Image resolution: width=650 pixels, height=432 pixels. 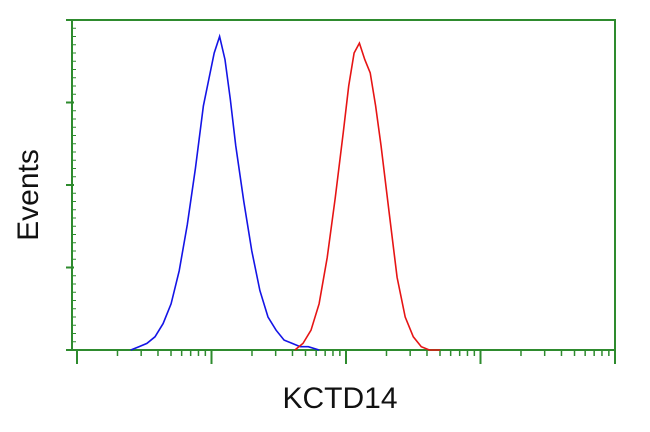 I want to click on y-axis-label: Events, so click(x=28, y=195).